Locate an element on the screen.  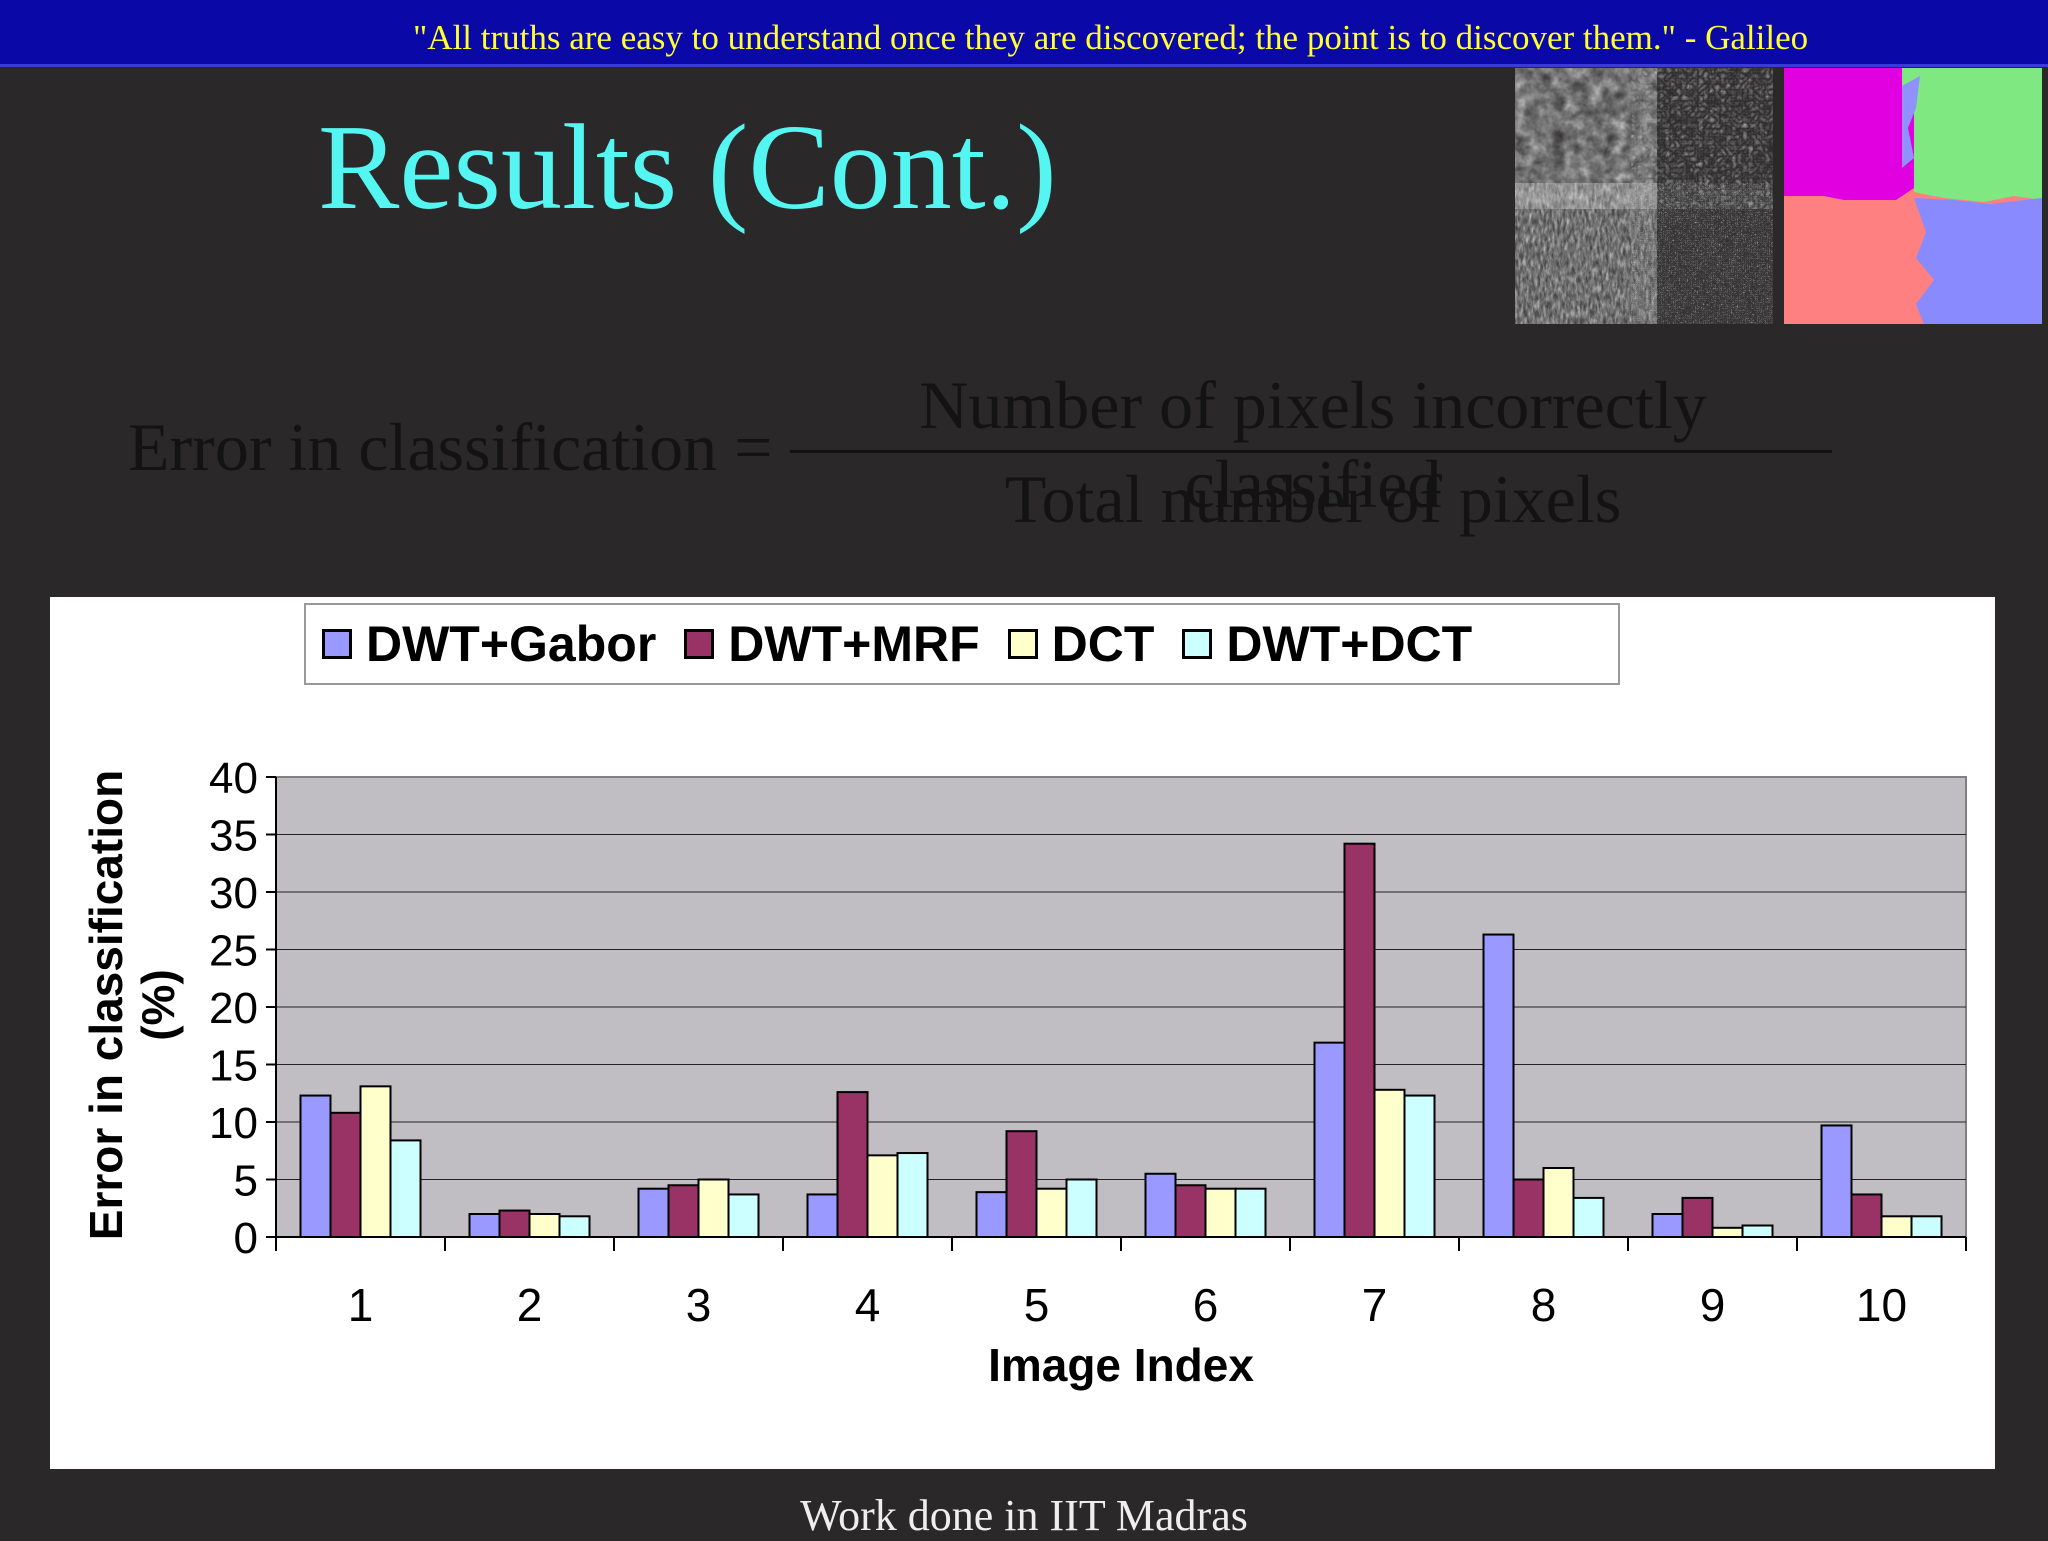
x-tick-label: 10 is located at coordinates (1881, 1305).